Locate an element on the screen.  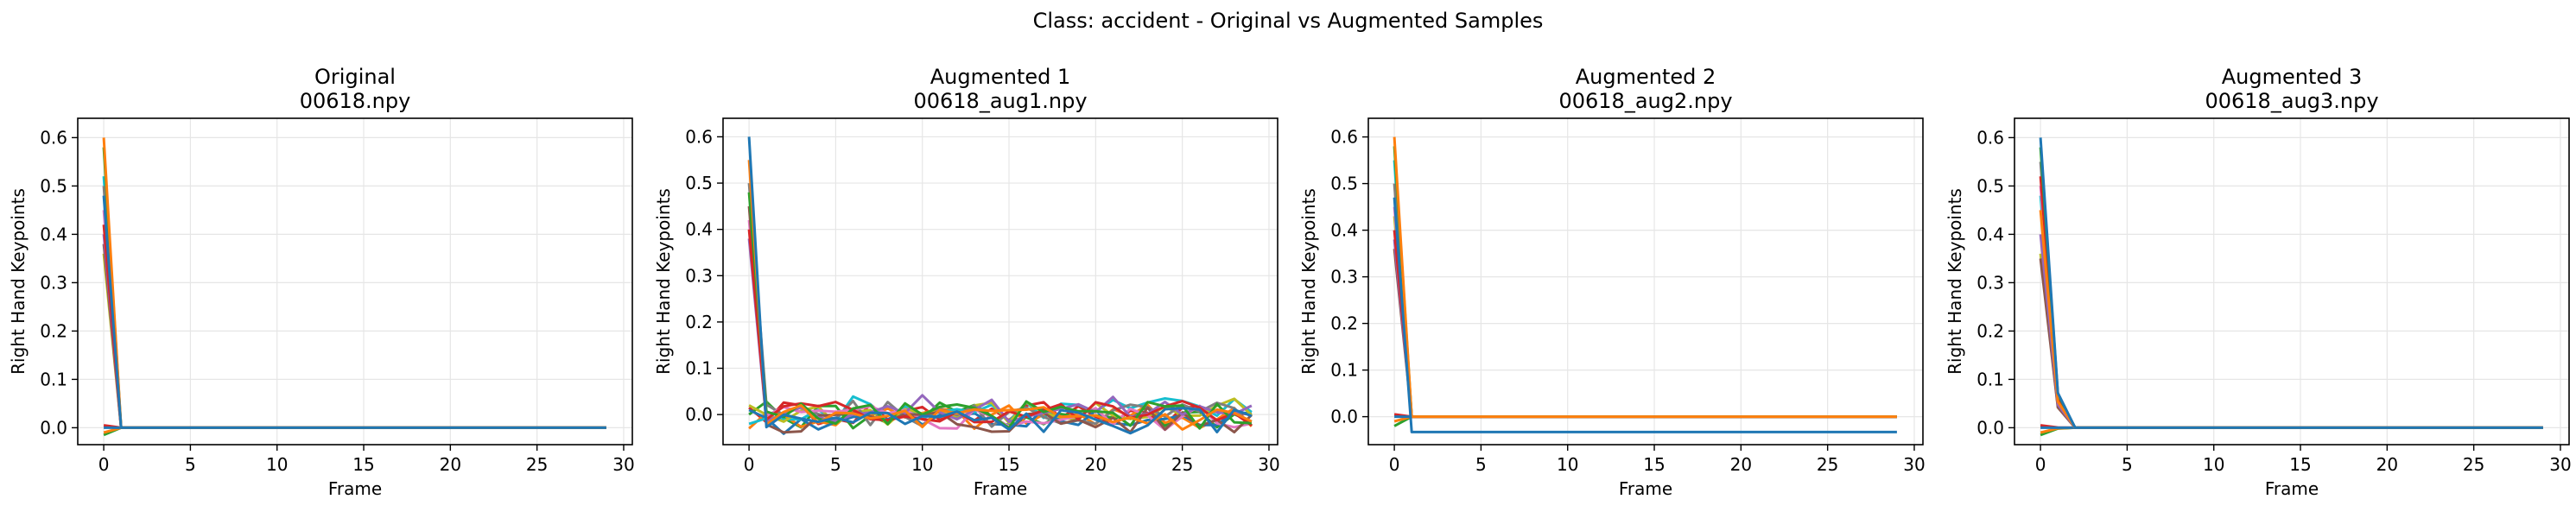
subplot-title: Original is located at coordinates (355, 77).